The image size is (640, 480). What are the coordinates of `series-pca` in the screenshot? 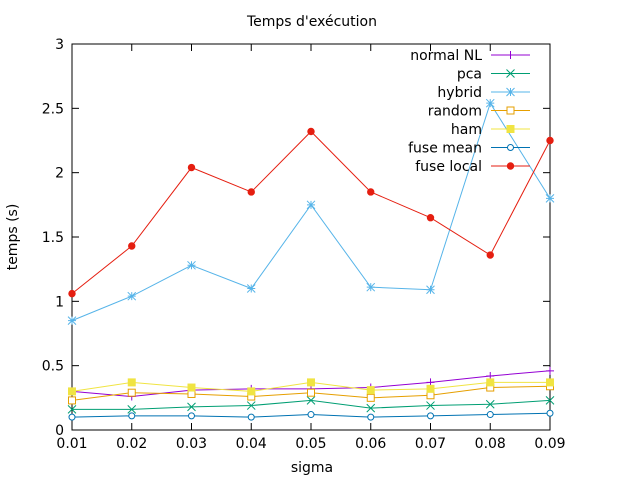 It's located at (311, 405).